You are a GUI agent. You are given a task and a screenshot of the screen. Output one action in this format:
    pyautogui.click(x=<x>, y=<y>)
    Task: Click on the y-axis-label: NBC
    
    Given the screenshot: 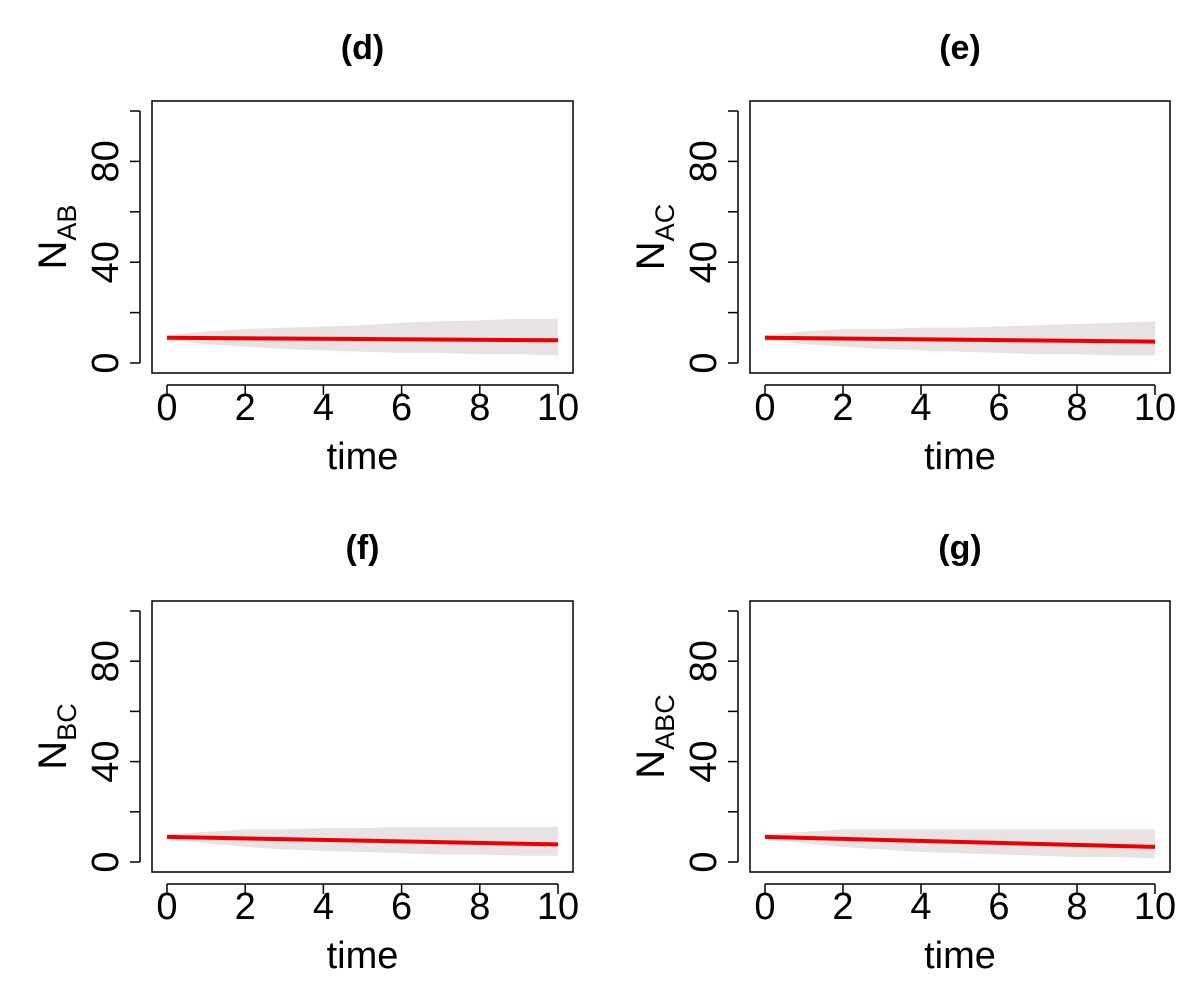 What is the action you would take?
    pyautogui.click(x=56, y=736)
    